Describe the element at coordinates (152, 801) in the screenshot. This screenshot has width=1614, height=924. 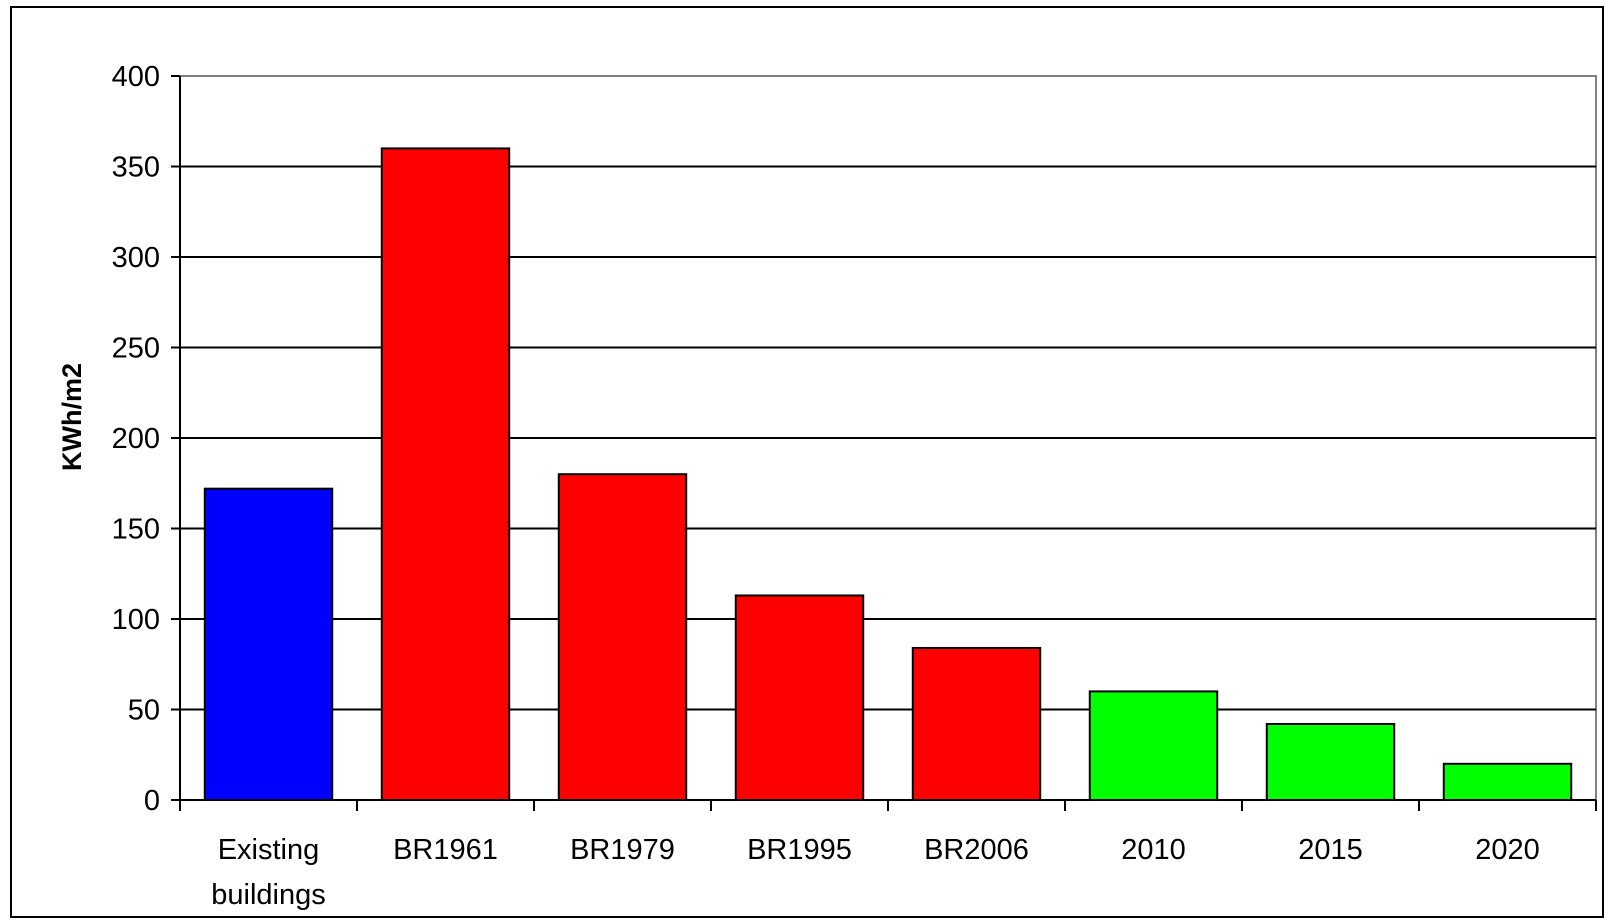
I see `y-tick-label: 0` at that location.